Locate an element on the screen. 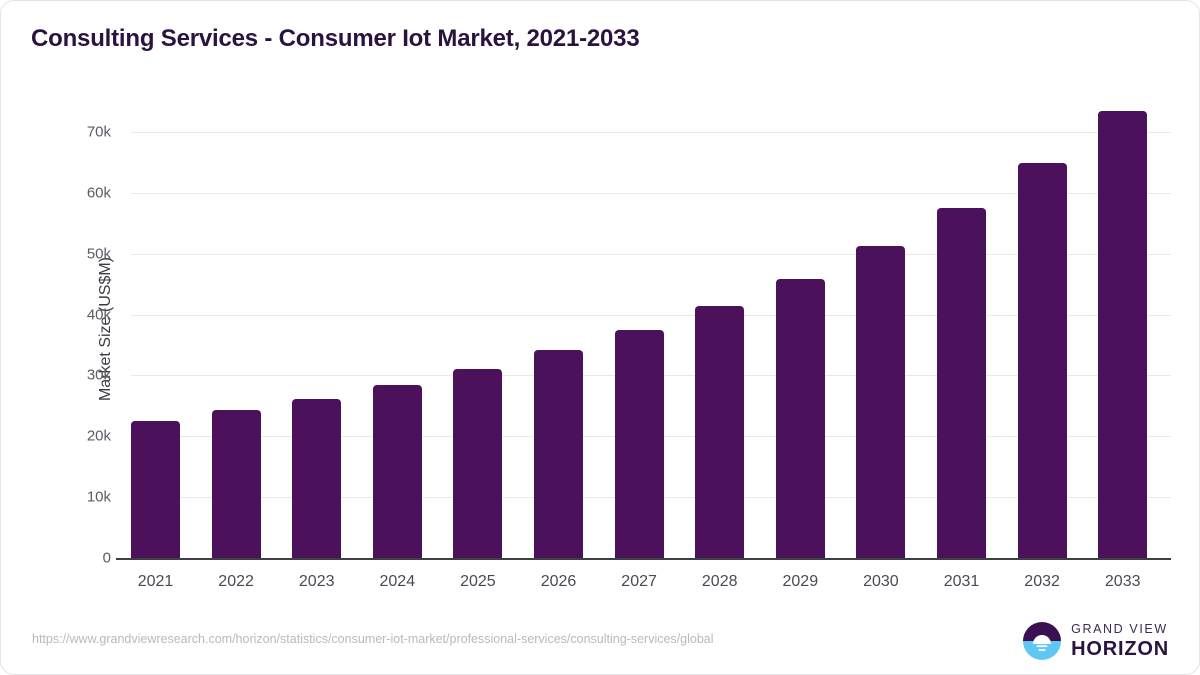 Image resolution: width=1200 pixels, height=675 pixels. x-axis-tick-label: 2022 is located at coordinates (236, 581).